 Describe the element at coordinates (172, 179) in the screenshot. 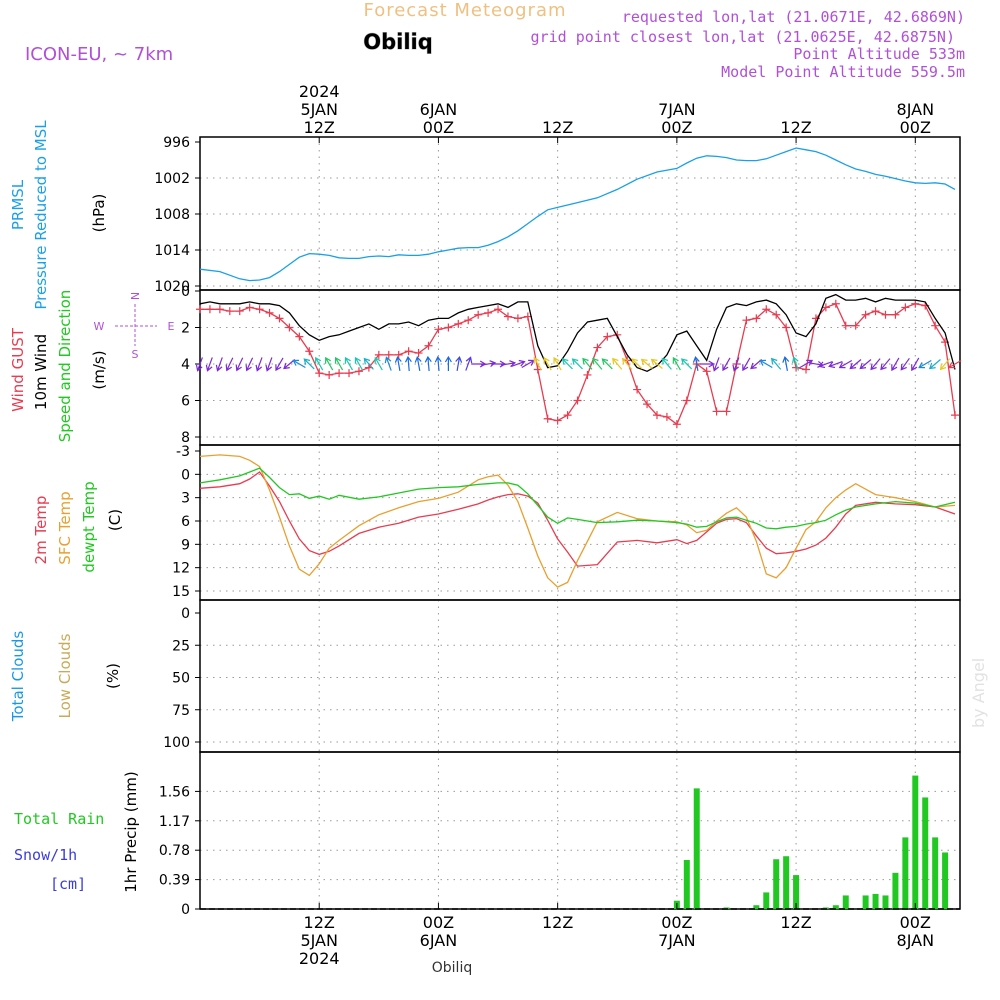

I see `y-tick-label: 1002` at that location.